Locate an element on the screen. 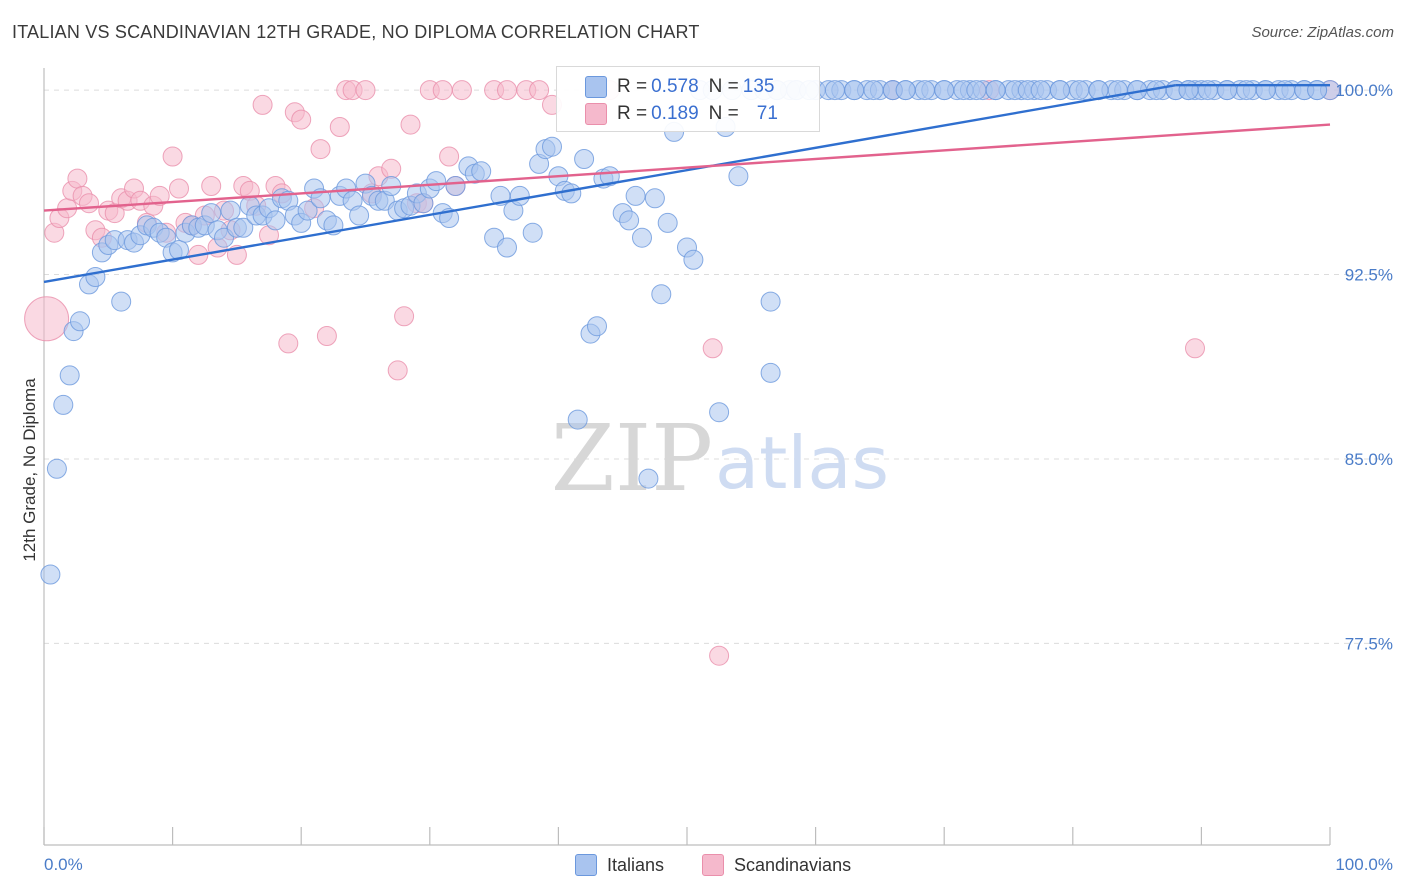  chart-source: Source: ZipAtlas.com is located at coordinates (1322, 32).